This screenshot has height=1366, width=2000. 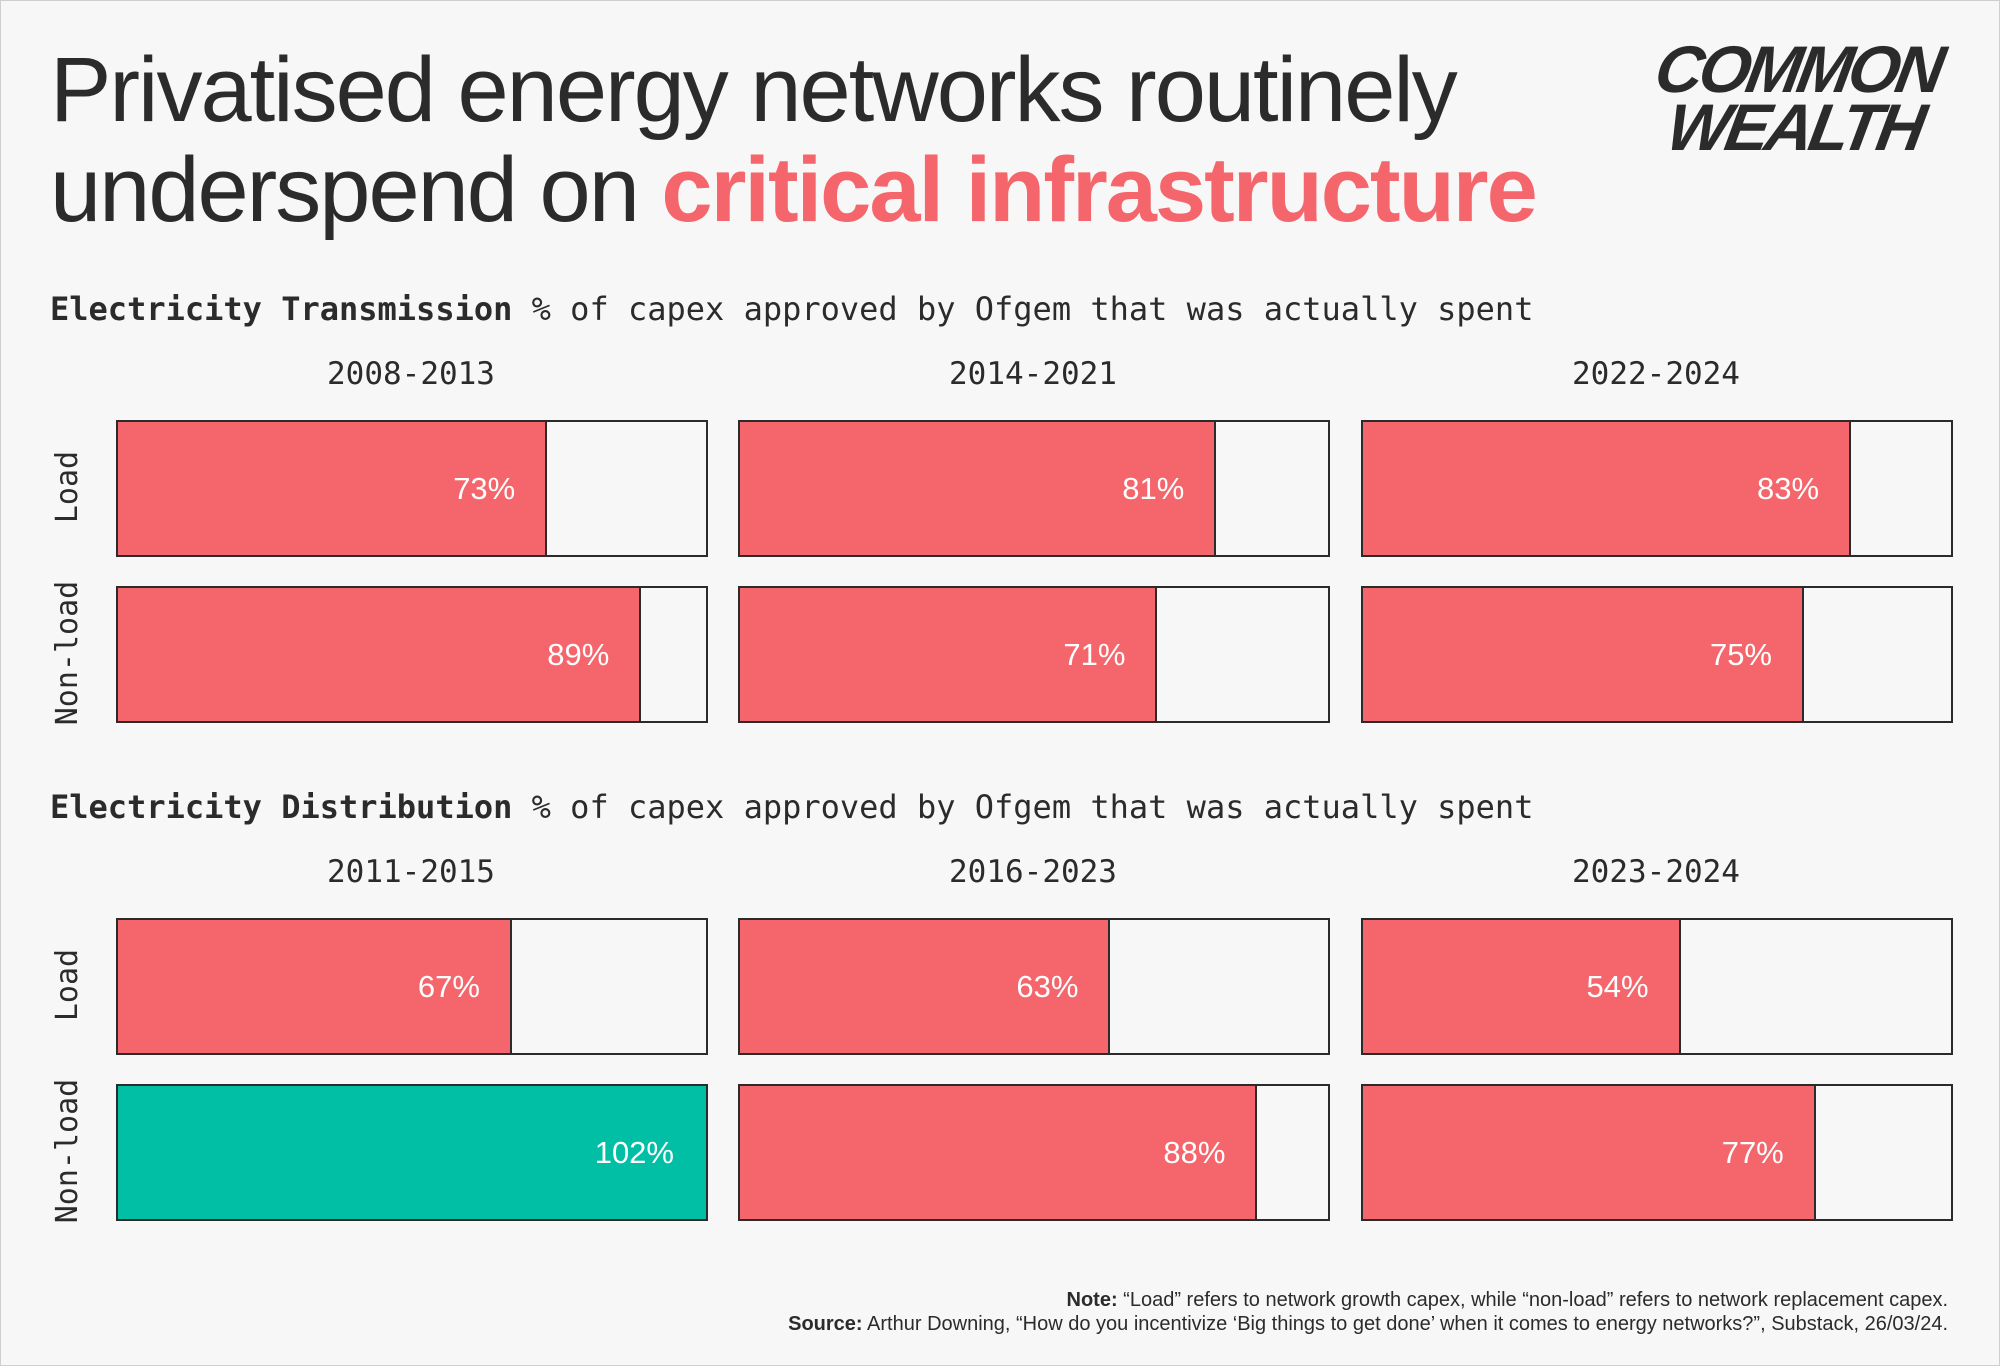 I want to click on data-label: 73%, so click(x=484, y=488).